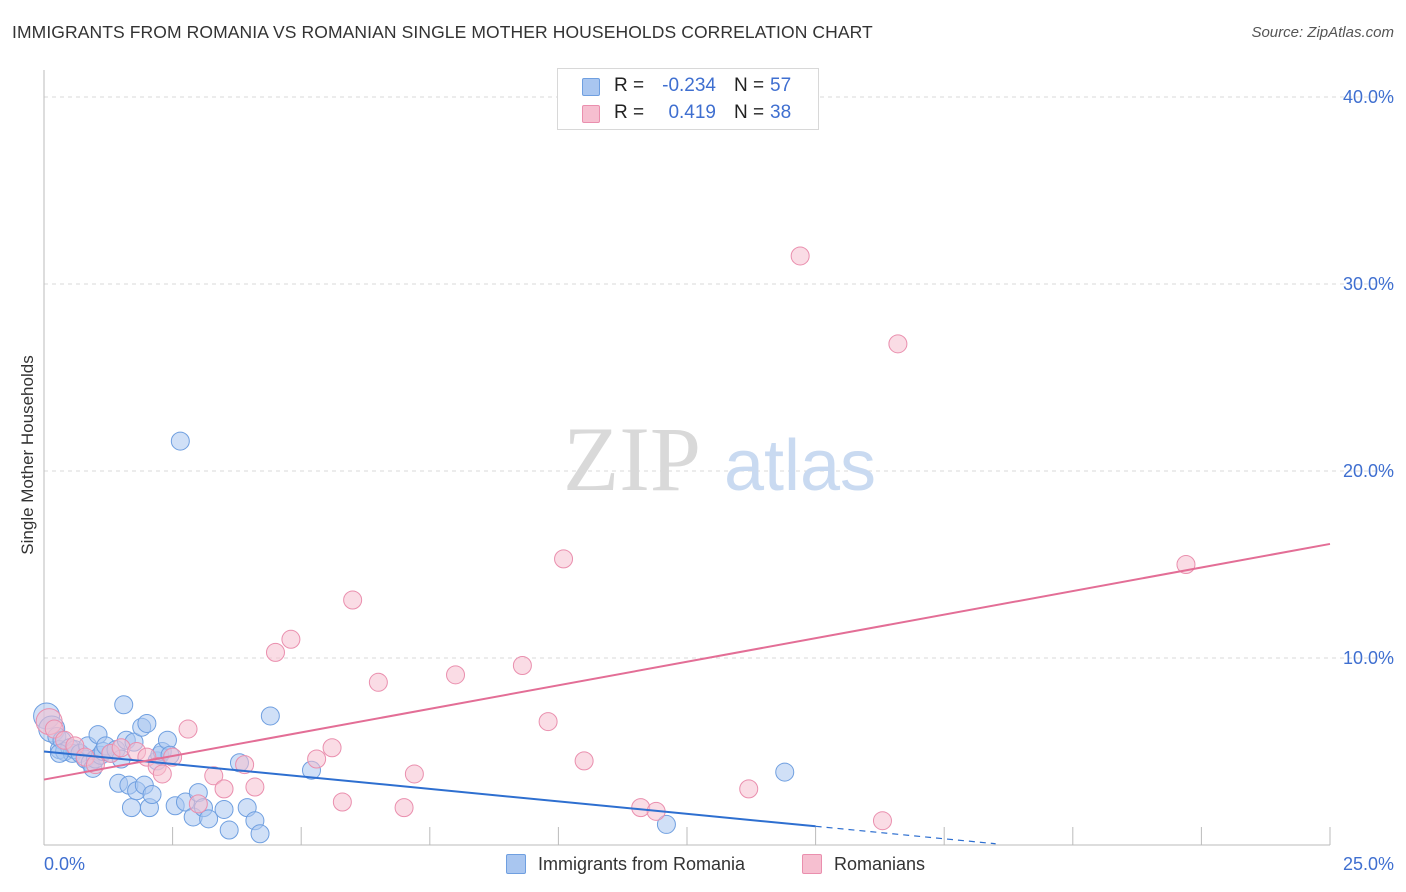 This screenshot has height=892, width=1406. I want to click on legend-label: Romanians, so click(880, 864).